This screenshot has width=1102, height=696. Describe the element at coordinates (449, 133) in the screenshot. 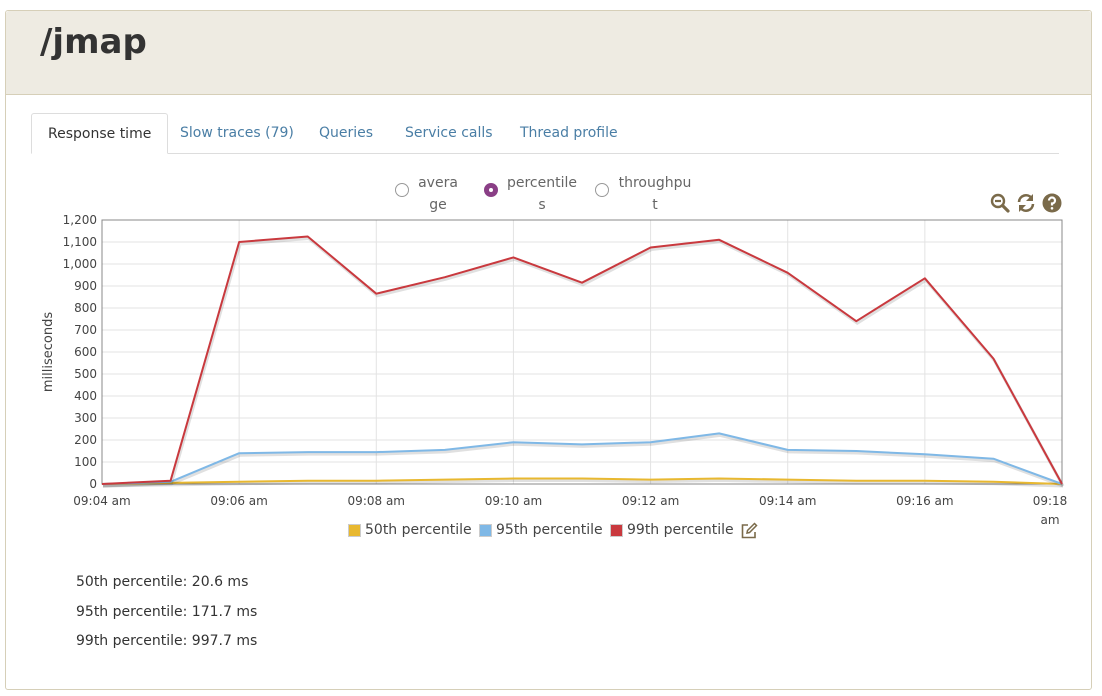

I see `tab-service-calls: Service calls` at that location.